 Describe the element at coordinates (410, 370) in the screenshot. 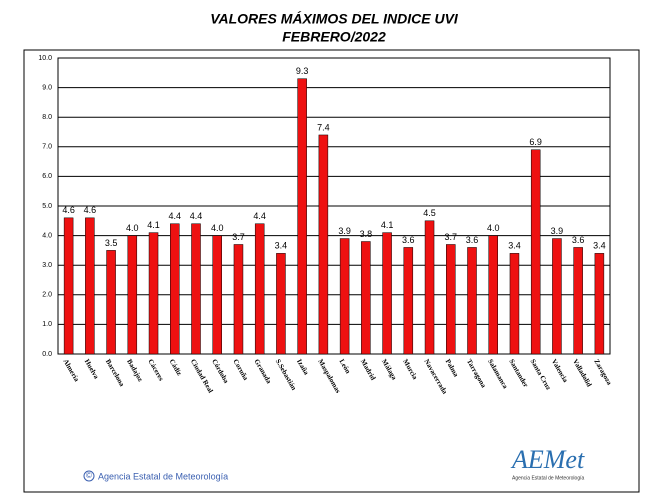

I see `x-tick-label: Murcia` at that location.